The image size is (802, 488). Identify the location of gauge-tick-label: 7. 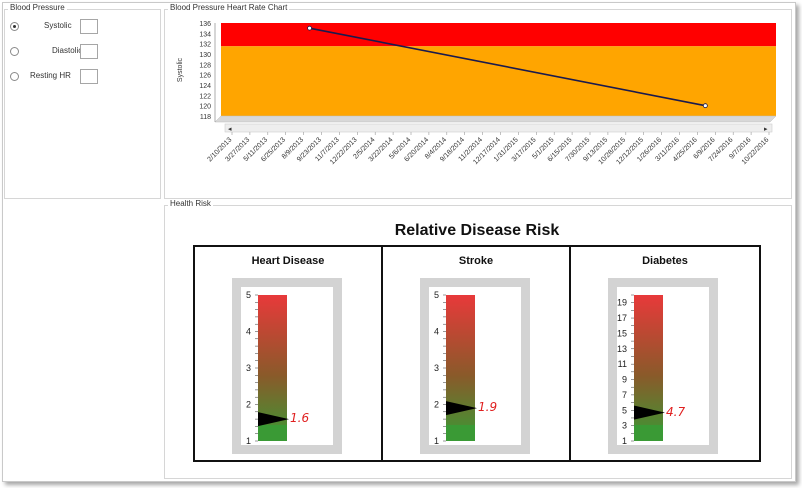
(624, 395).